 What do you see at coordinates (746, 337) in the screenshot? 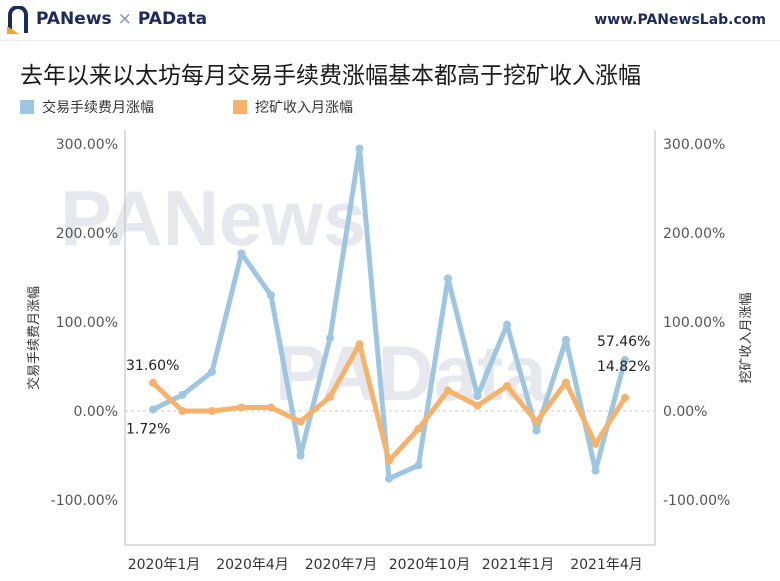
I see `y-axis-title-right: 挖矿收入月涨幅` at bounding box center [746, 337].